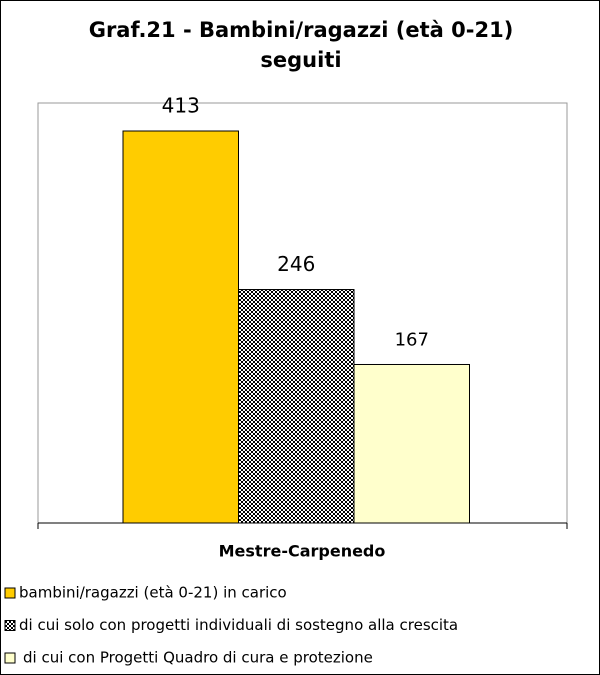 The image size is (600, 675). Describe the element at coordinates (153, 593) in the screenshot. I see `legend-label: bambini/ragazzi (età 0-21) in carico` at that location.